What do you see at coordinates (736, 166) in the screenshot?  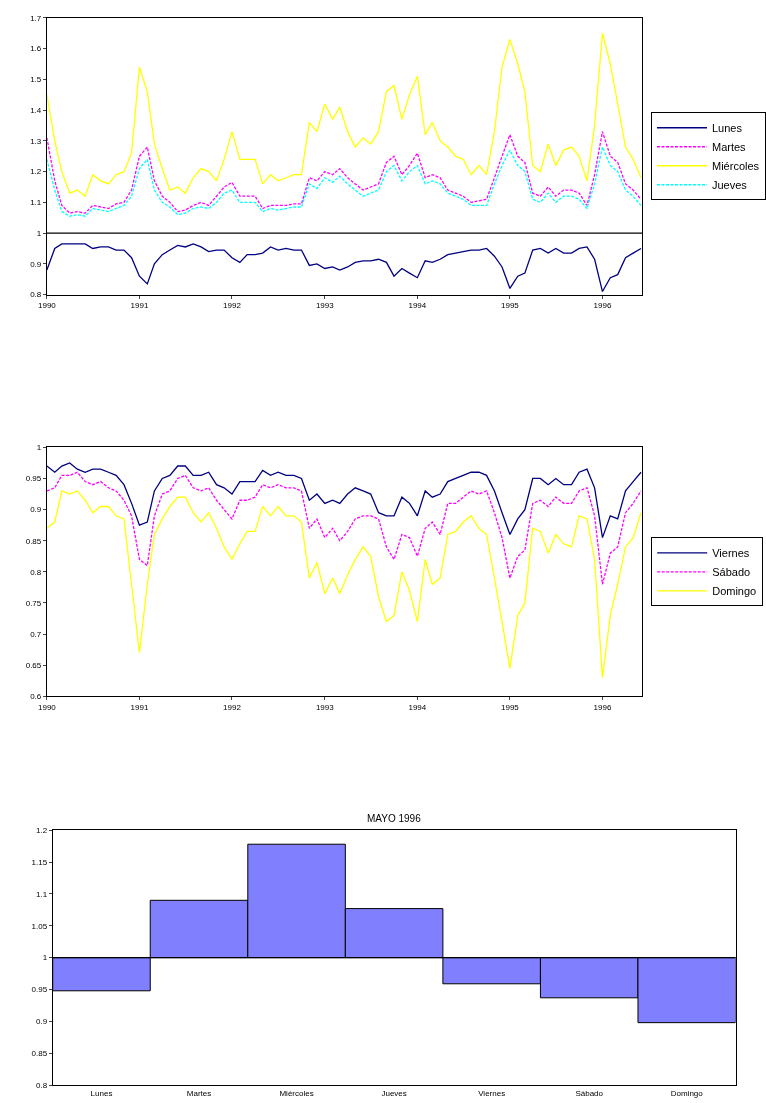 I see `legend-label: Miércoles` at bounding box center [736, 166].